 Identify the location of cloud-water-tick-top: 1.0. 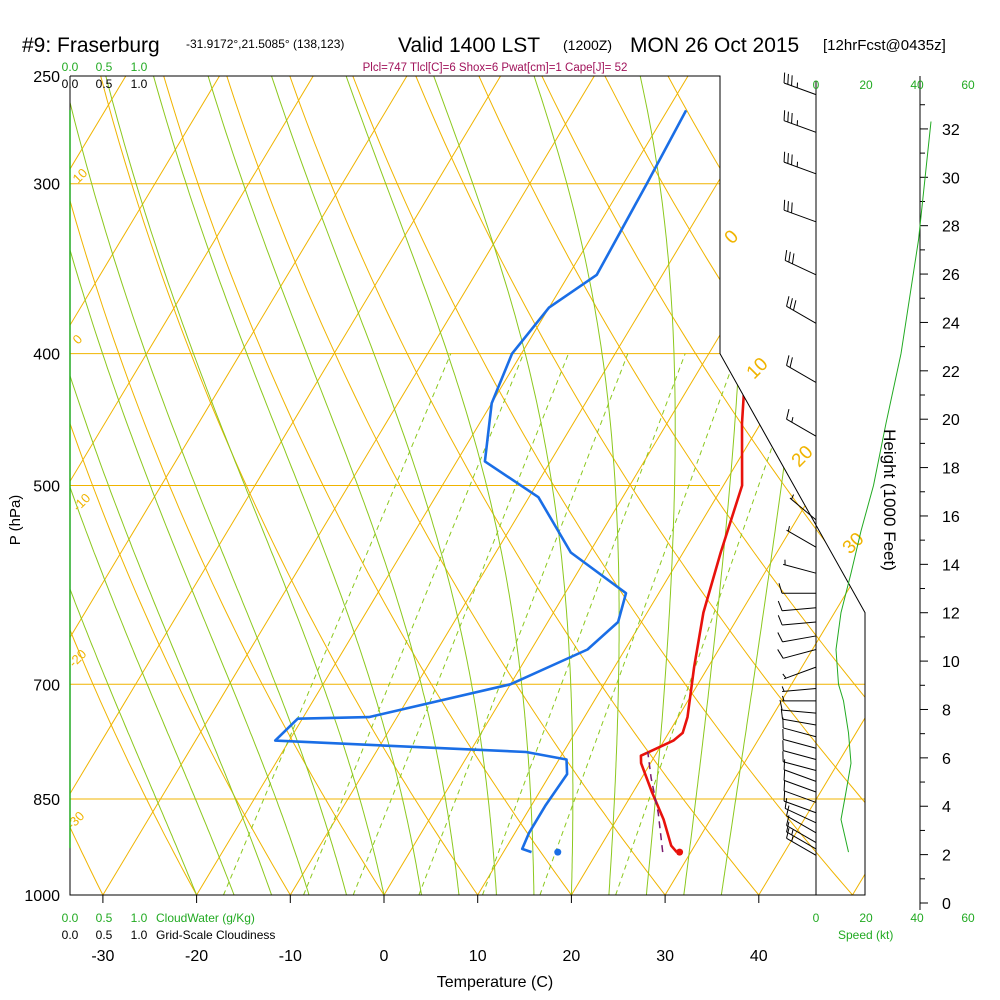
(139, 67).